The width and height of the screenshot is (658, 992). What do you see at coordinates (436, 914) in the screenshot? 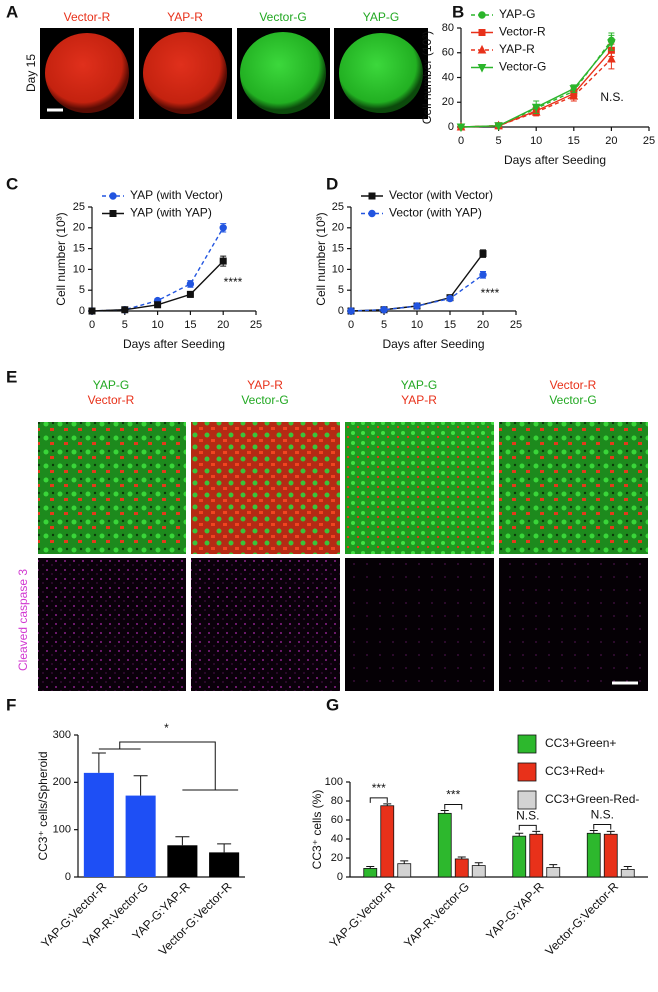
I see `x-tick-label: YAP-R:Vector-G` at bounding box center [436, 914].